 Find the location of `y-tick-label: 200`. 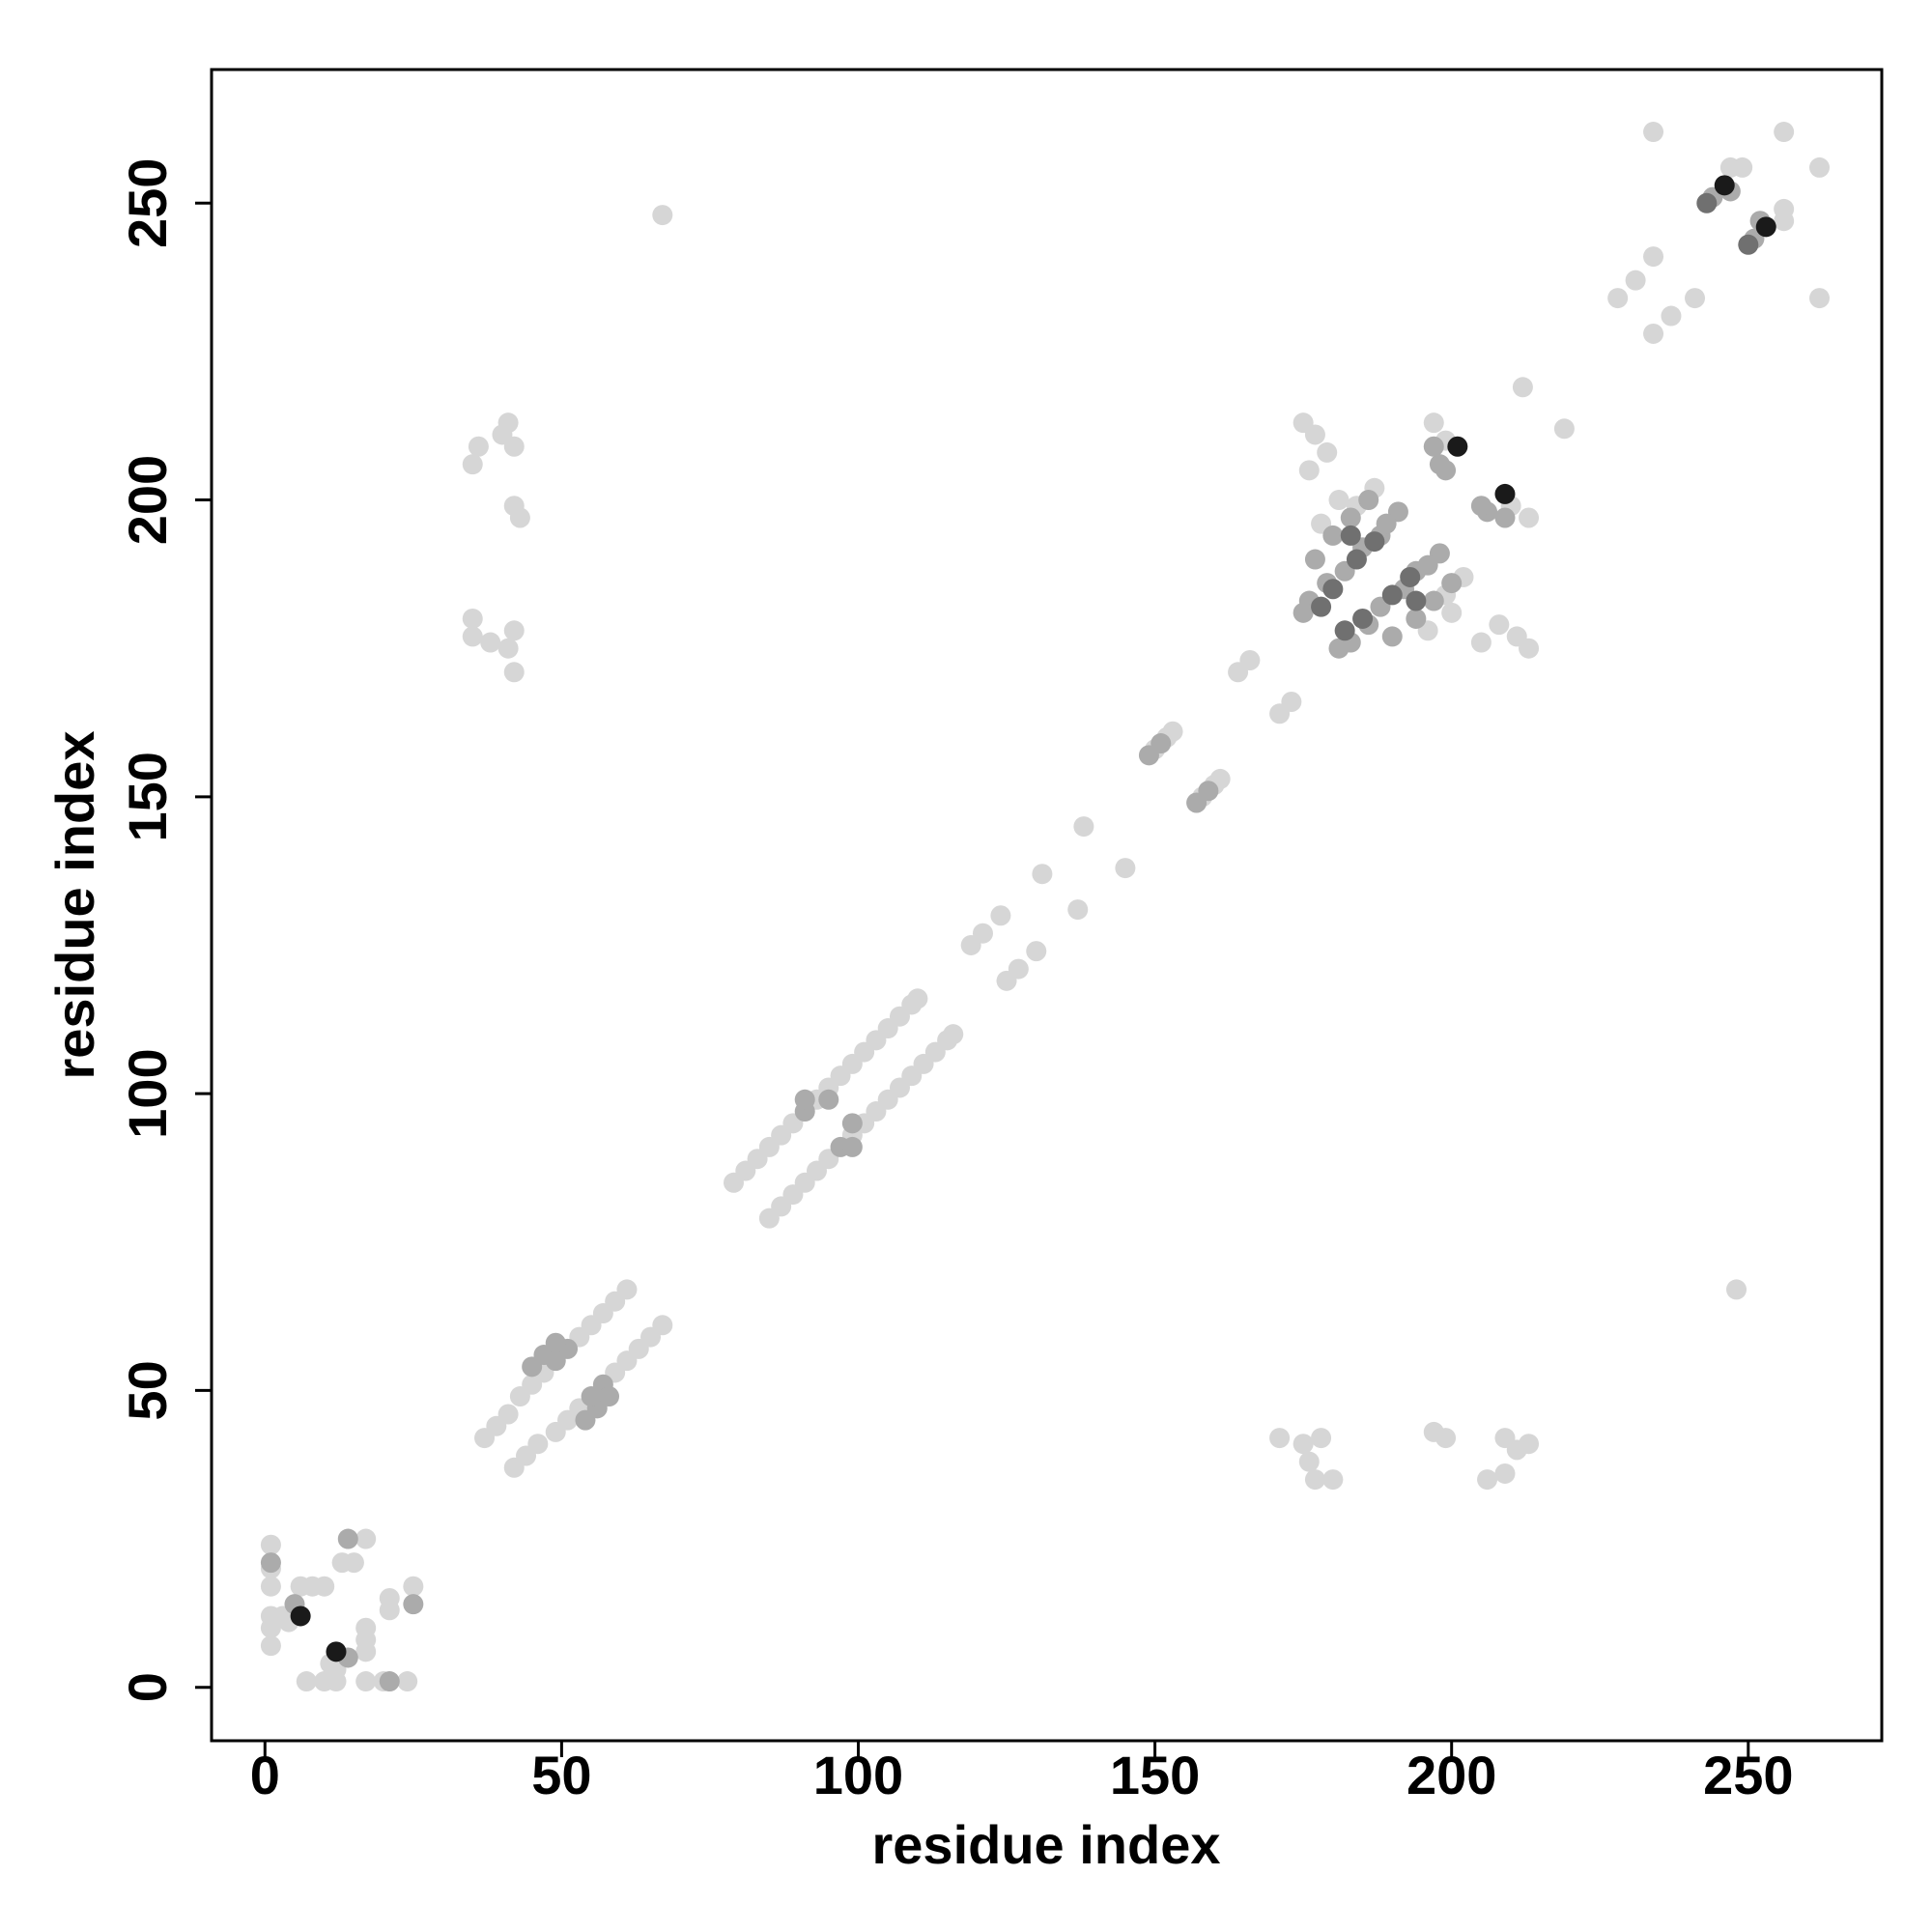

y-tick-label: 200 is located at coordinates (147, 500).